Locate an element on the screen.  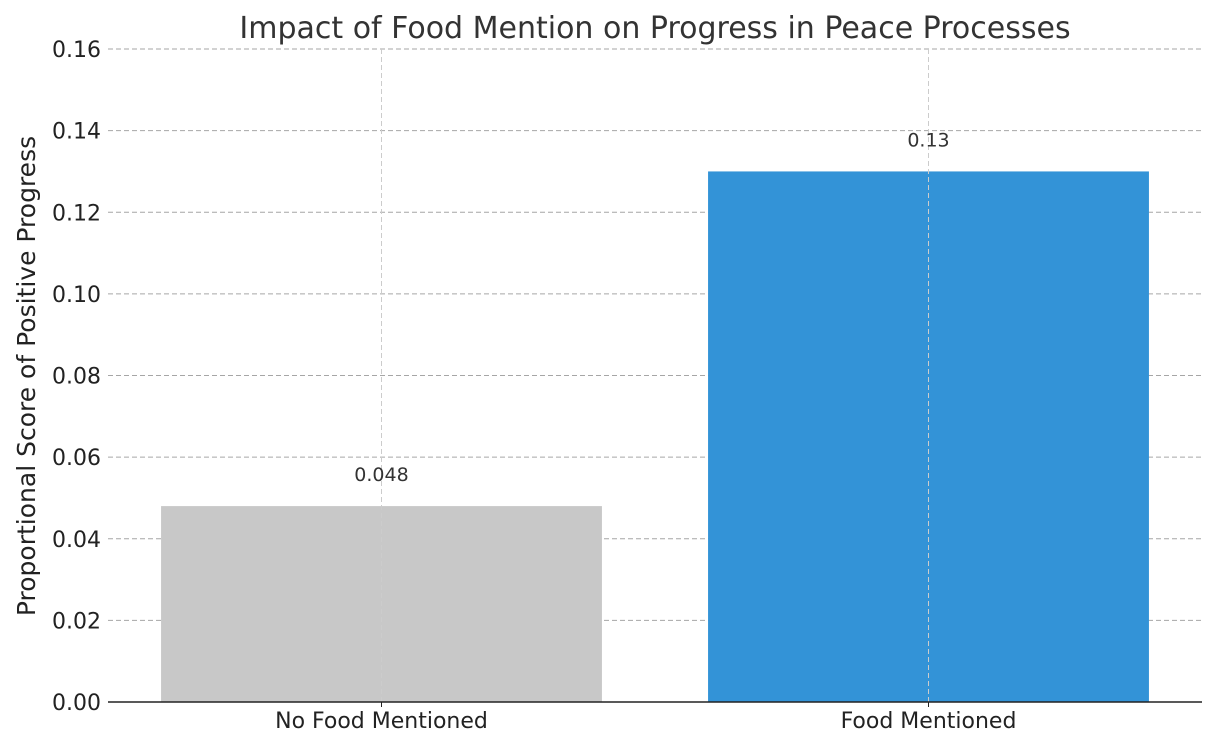
y-tick-label: 0.06 is located at coordinates (76, 458).